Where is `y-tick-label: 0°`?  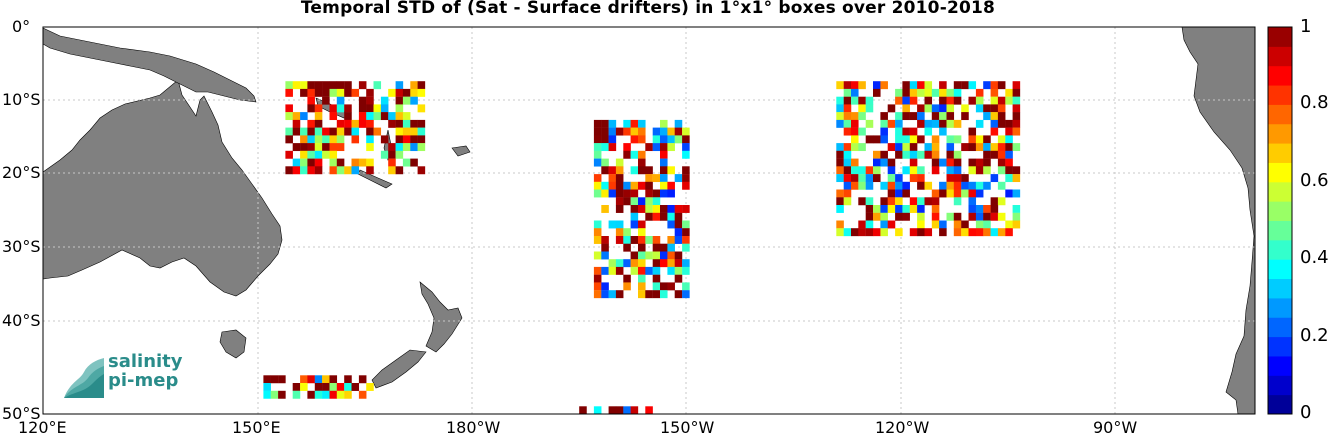
y-tick-label: 0° is located at coordinates (21, 26).